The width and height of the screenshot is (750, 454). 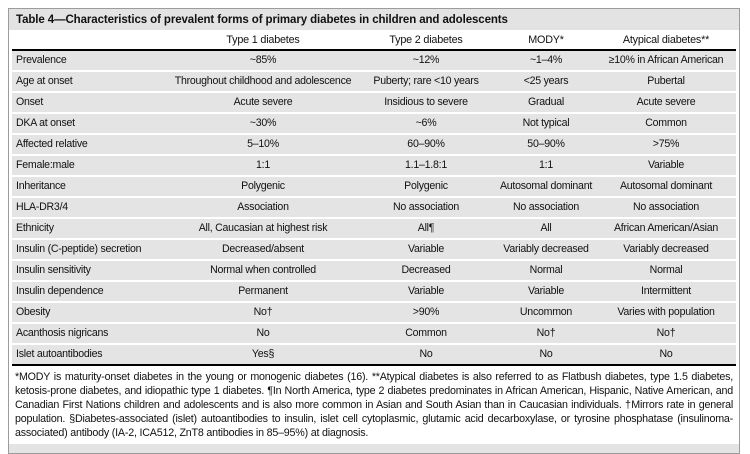 I want to click on cell-value: >75%, so click(x=666, y=144).